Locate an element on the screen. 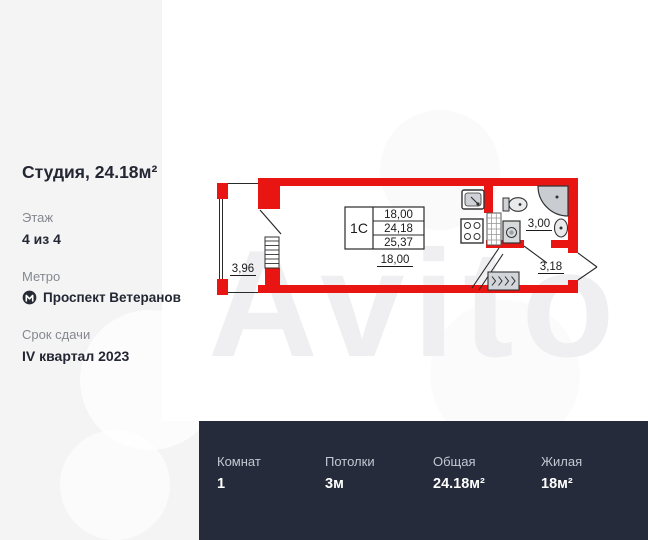 The image size is (648, 540). balcony-area-label: 3,96 is located at coordinates (243, 269).